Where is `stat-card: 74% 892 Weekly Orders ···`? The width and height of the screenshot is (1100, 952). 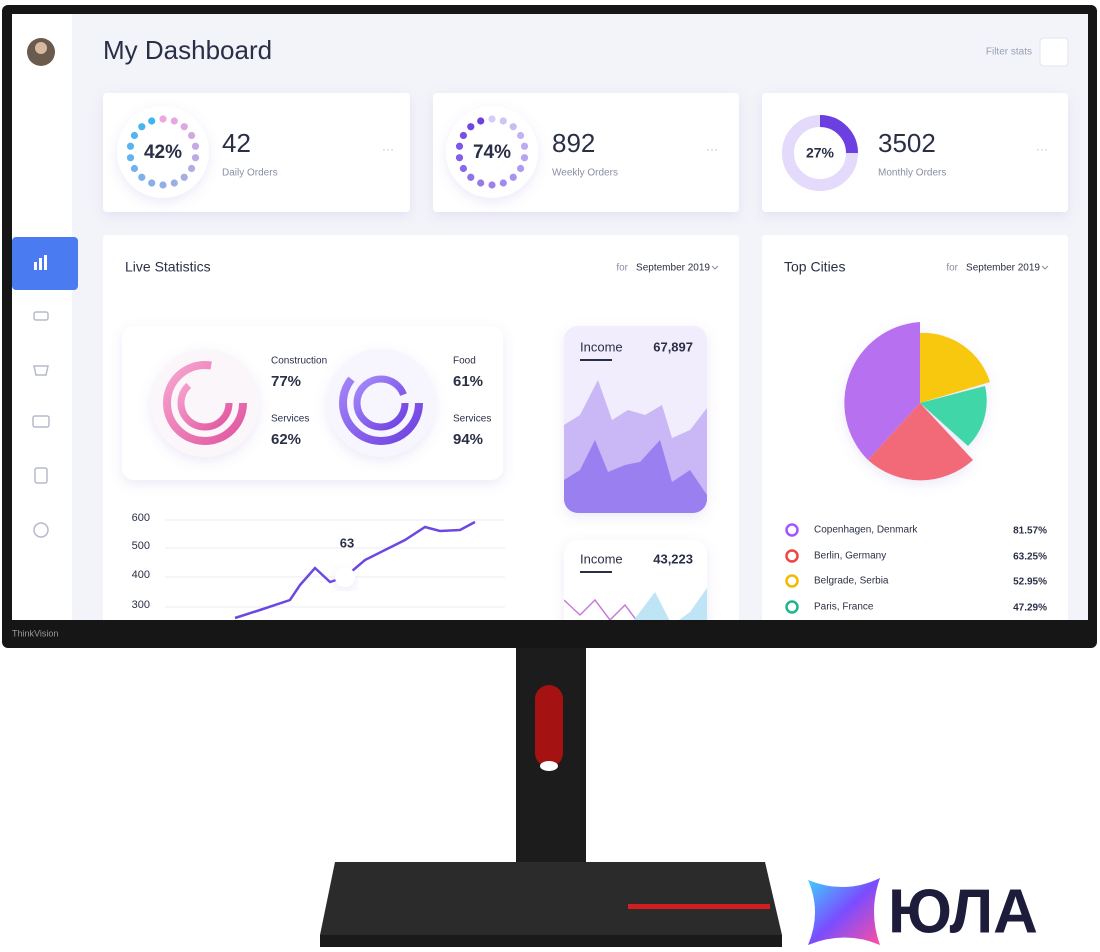
stat-card: 74% 892 Weekly Orders ··· is located at coordinates (586, 152).